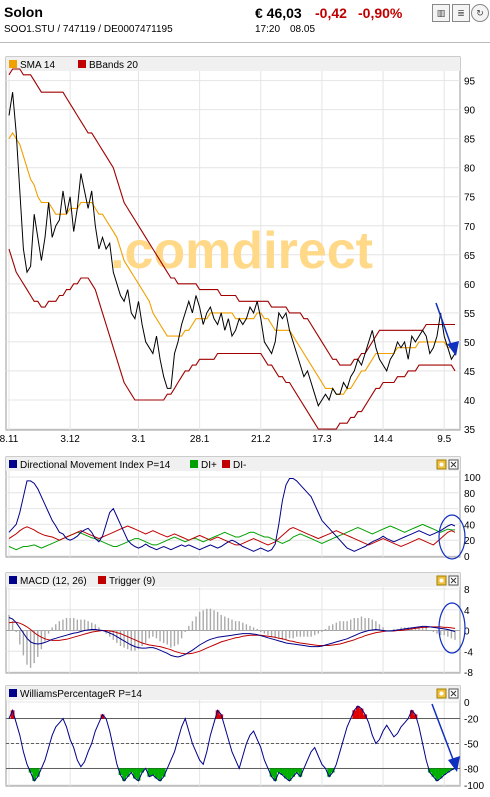  I want to click on macd-title: MACD (12, 26), so click(53, 581).